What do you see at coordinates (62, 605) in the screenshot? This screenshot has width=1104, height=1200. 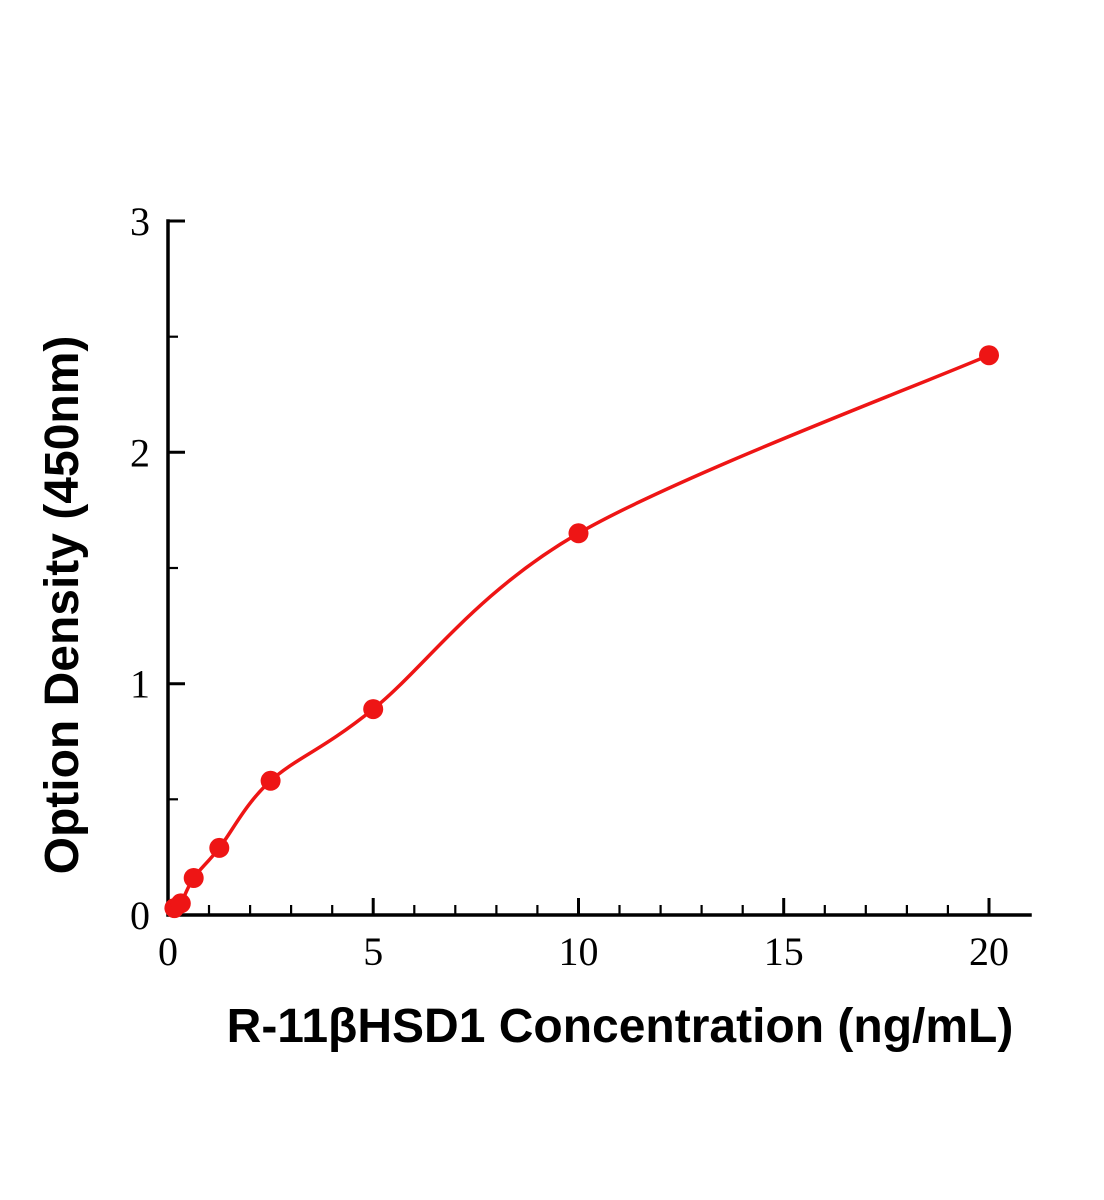 I see `y-axis-title: Option Density (450nm)` at bounding box center [62, 605].